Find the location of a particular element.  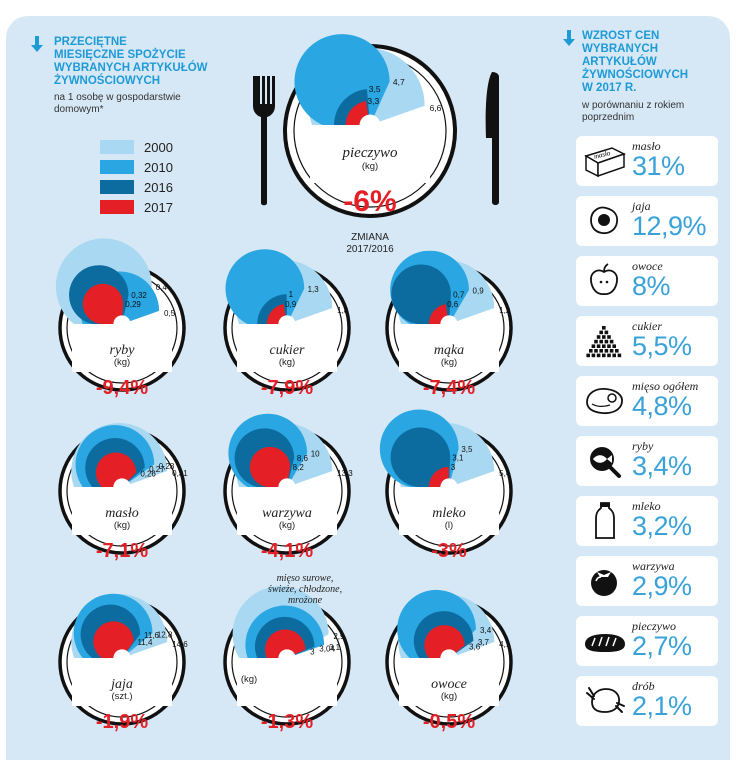

data-label: 0,6 is located at coordinates (453, 304).